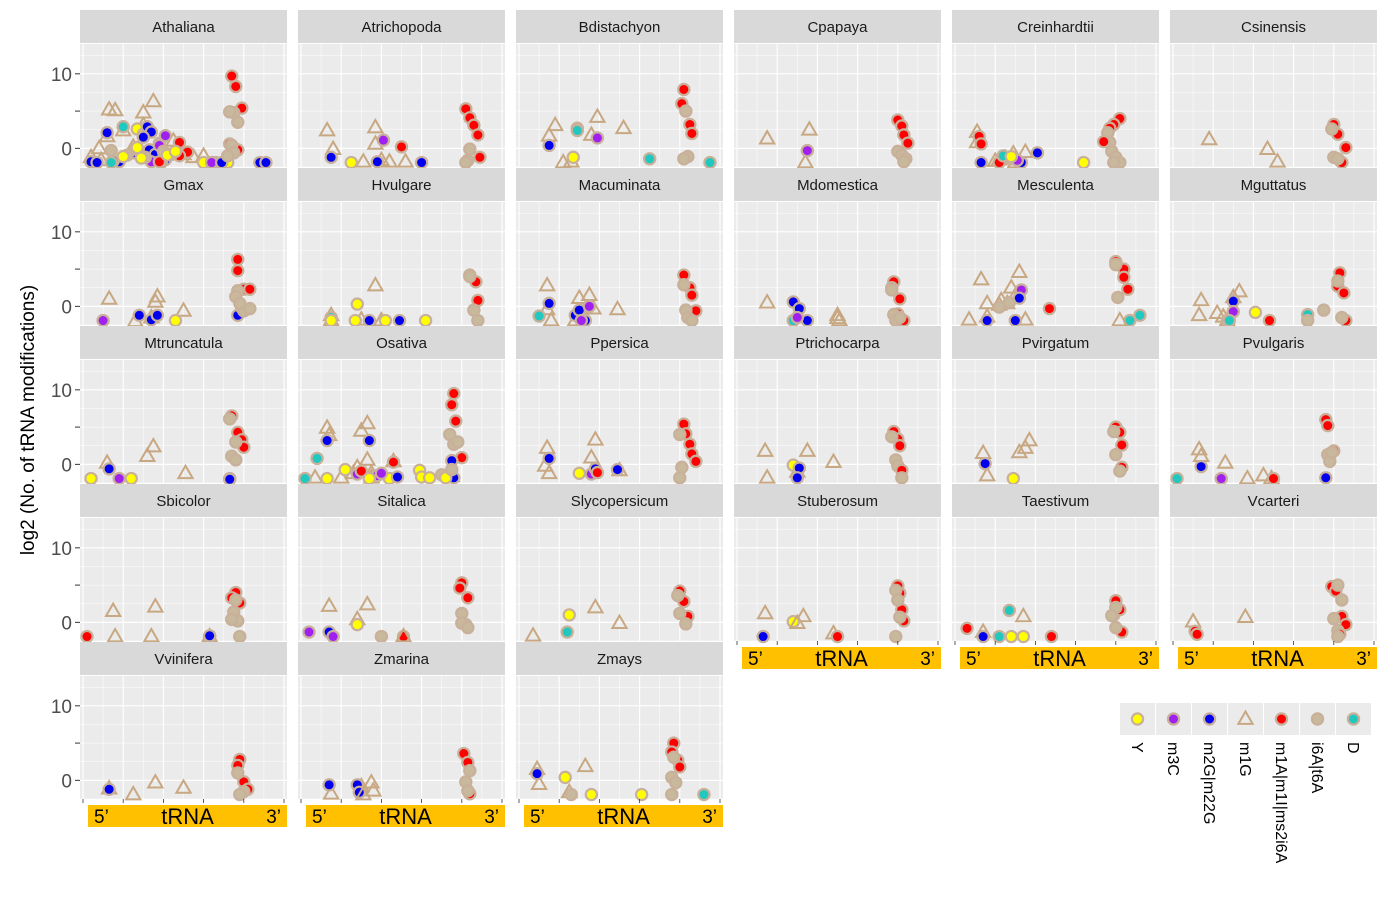 The image size is (1394, 898). Describe the element at coordinates (1209, 719) in the screenshot. I see `legend-key-m2g` at that location.